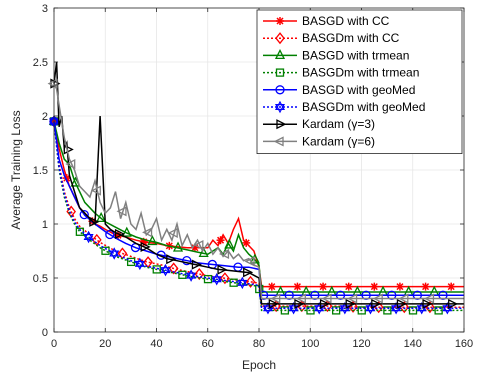  I want to click on x-tick-label: 40, so click(156, 344).